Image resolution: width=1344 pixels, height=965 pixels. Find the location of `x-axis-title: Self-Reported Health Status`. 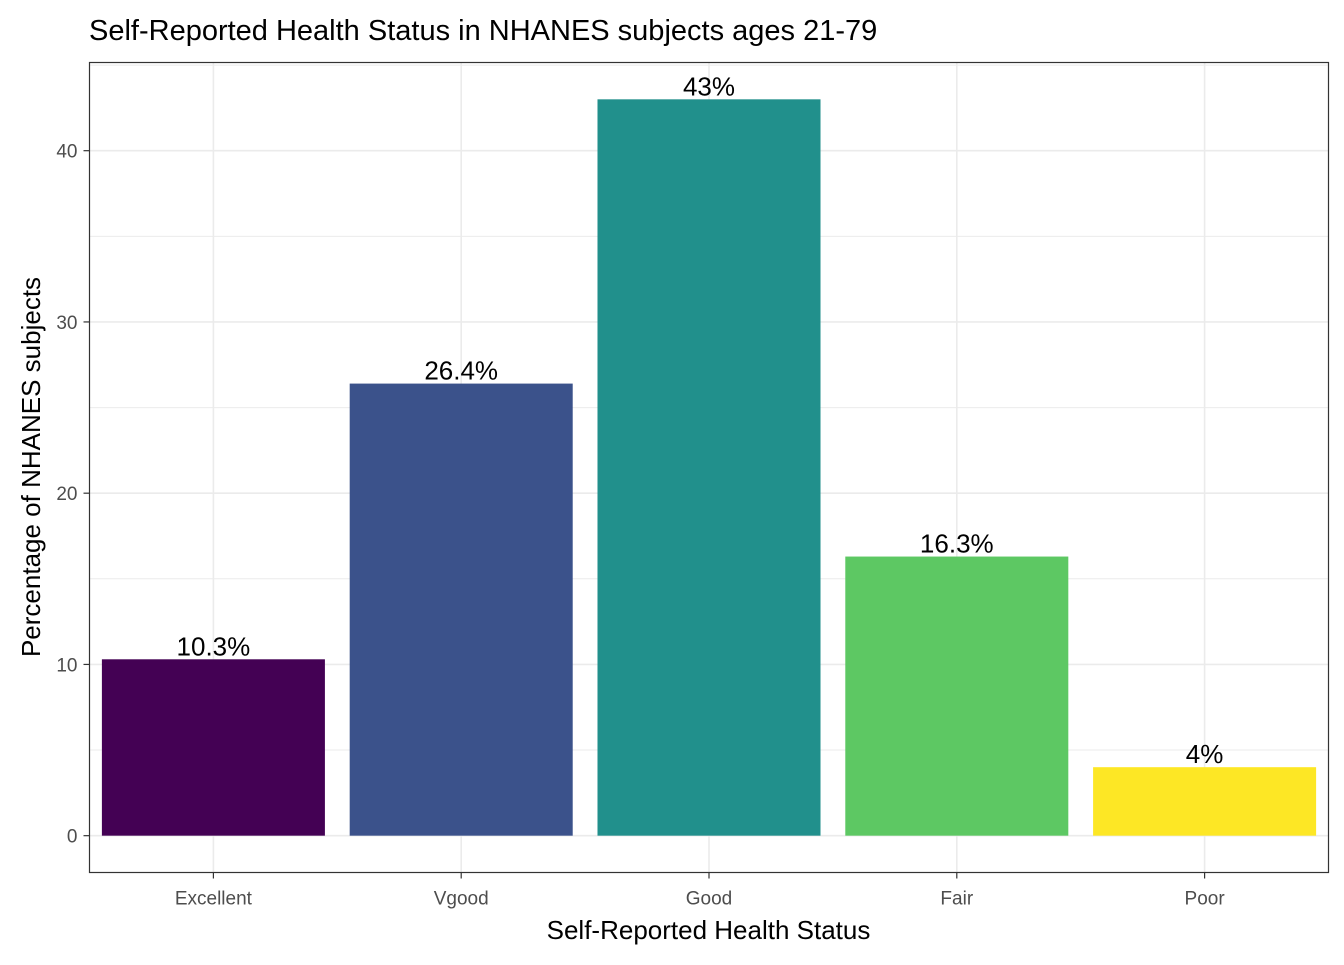

x-axis-title: Self-Reported Health Status is located at coordinates (709, 930).